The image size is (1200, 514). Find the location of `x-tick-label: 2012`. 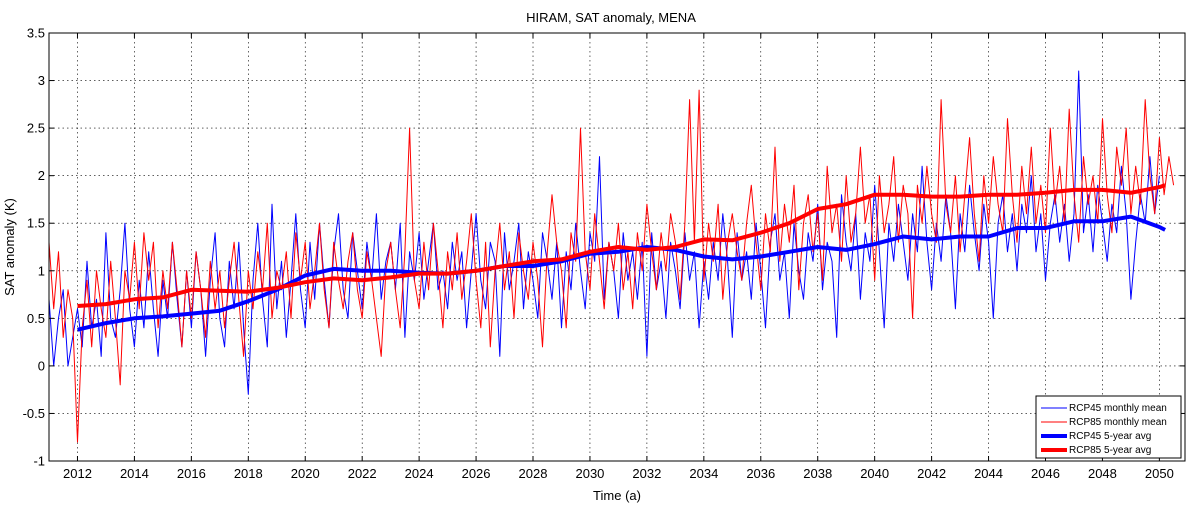

x-tick-label: 2012 is located at coordinates (77, 473).